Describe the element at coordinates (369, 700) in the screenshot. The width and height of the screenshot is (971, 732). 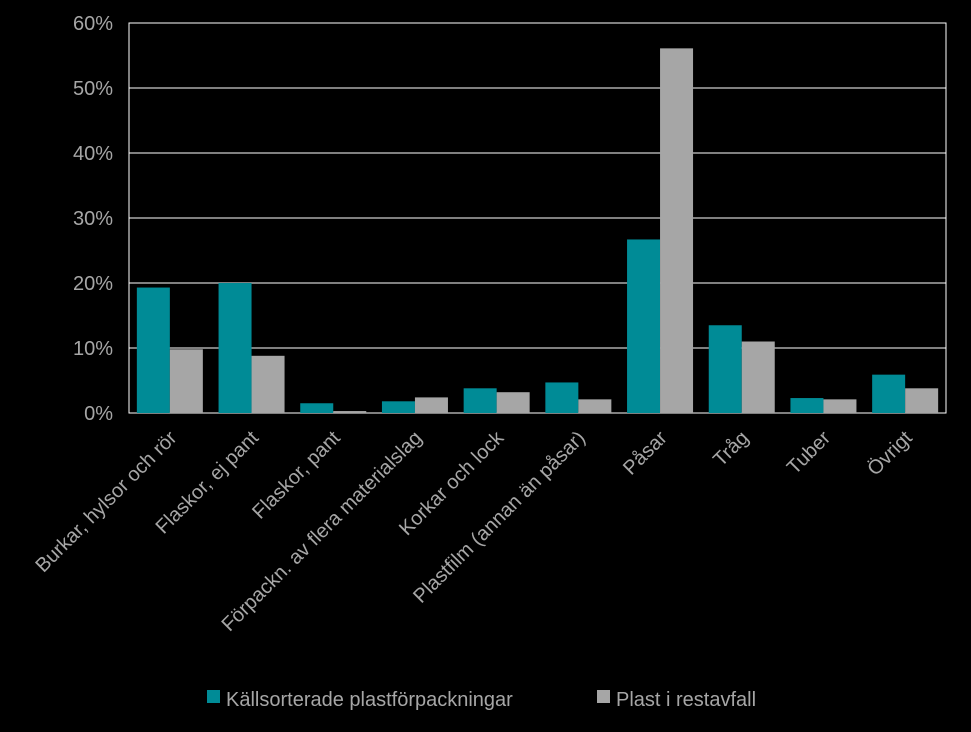
I see `legend-label: Källsorterade plastförpackningar` at that location.